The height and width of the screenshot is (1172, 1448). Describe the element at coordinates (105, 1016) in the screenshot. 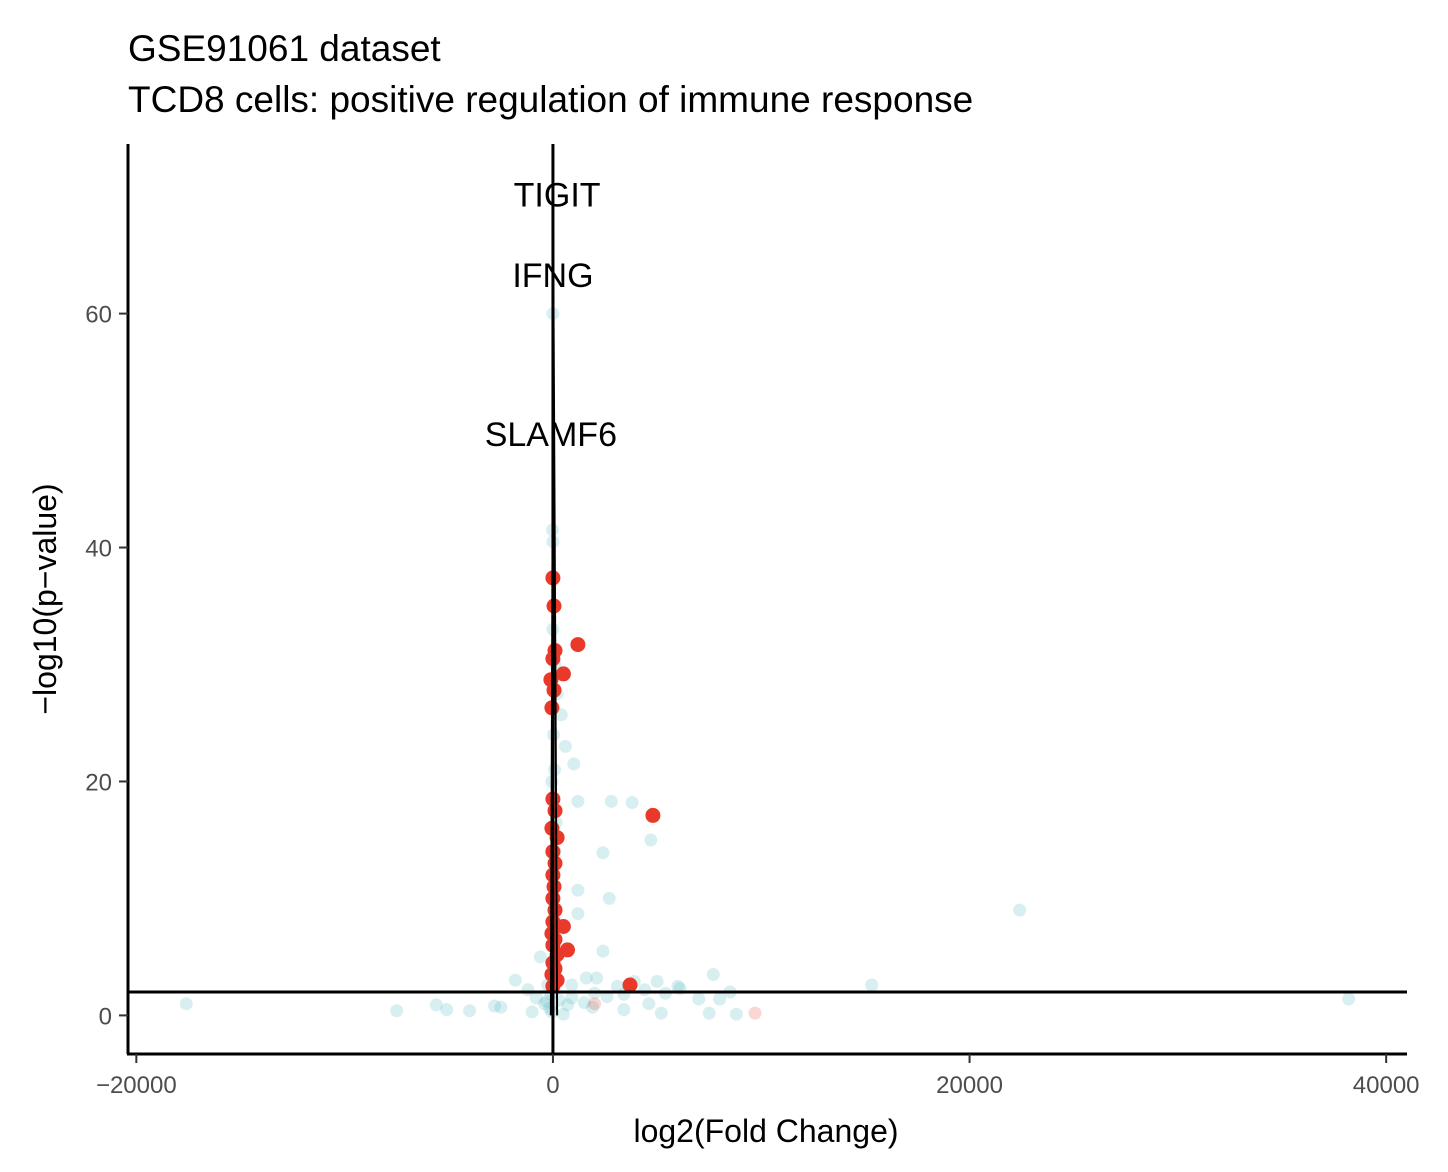

I see `y-tick-label: 0` at that location.